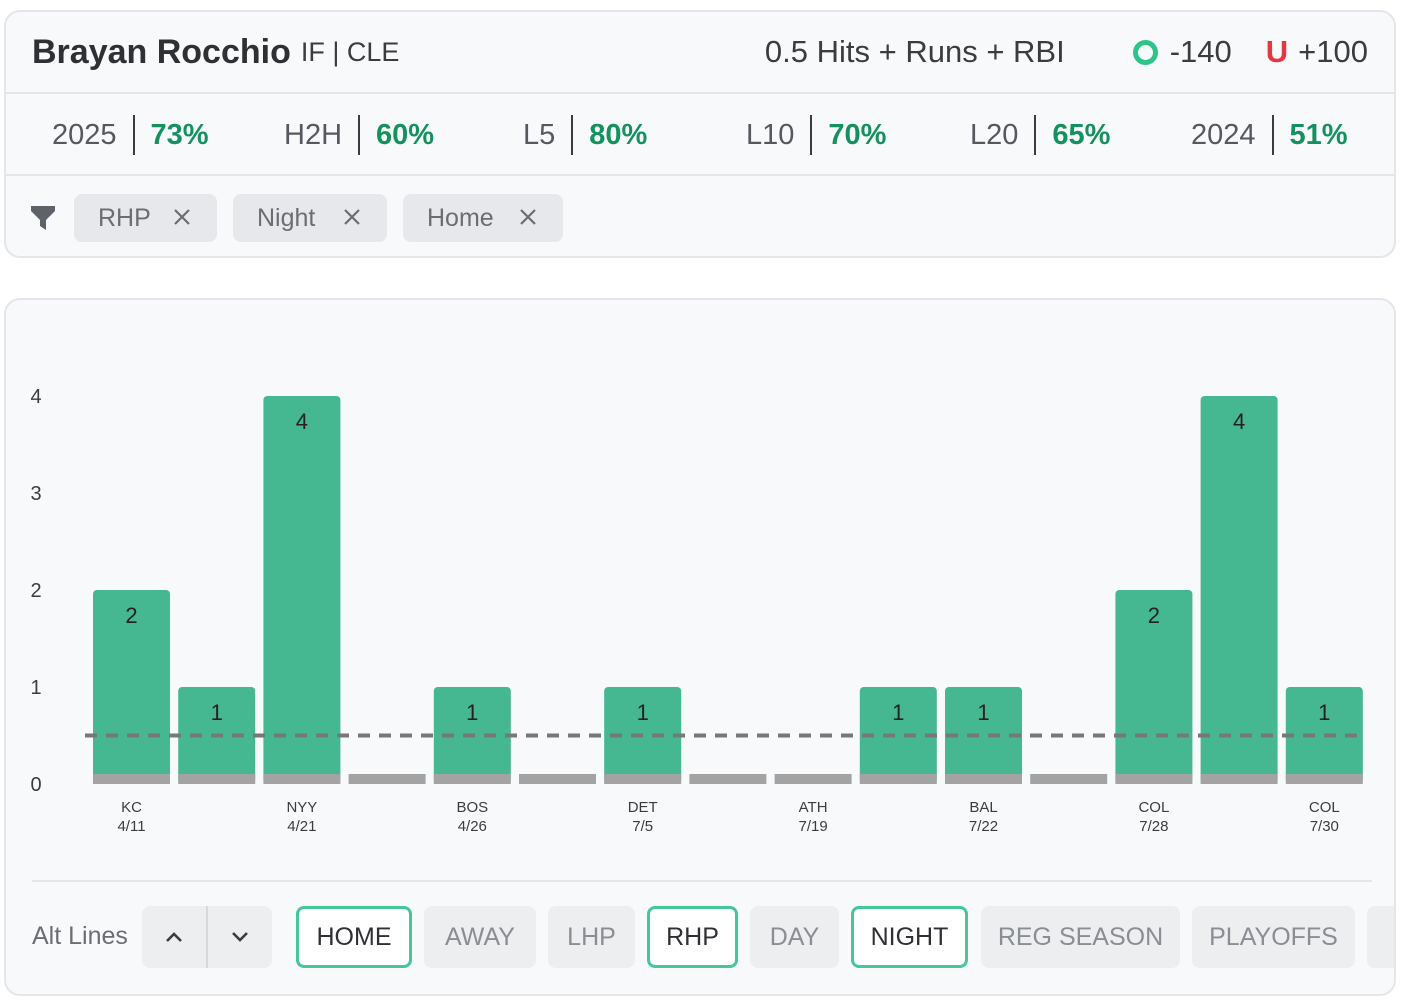 The image size is (1402, 1000). What do you see at coordinates (480, 937) in the screenshot?
I see `filter-button-away: AWAY` at bounding box center [480, 937].